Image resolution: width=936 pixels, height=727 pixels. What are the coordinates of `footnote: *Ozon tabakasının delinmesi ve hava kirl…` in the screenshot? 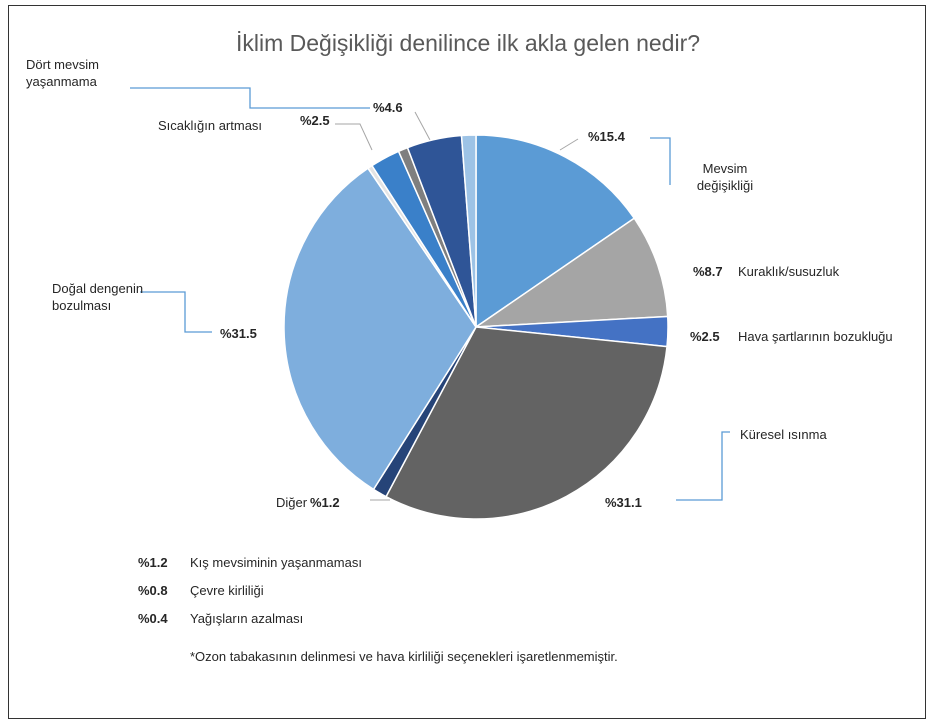 It's located at (404, 656).